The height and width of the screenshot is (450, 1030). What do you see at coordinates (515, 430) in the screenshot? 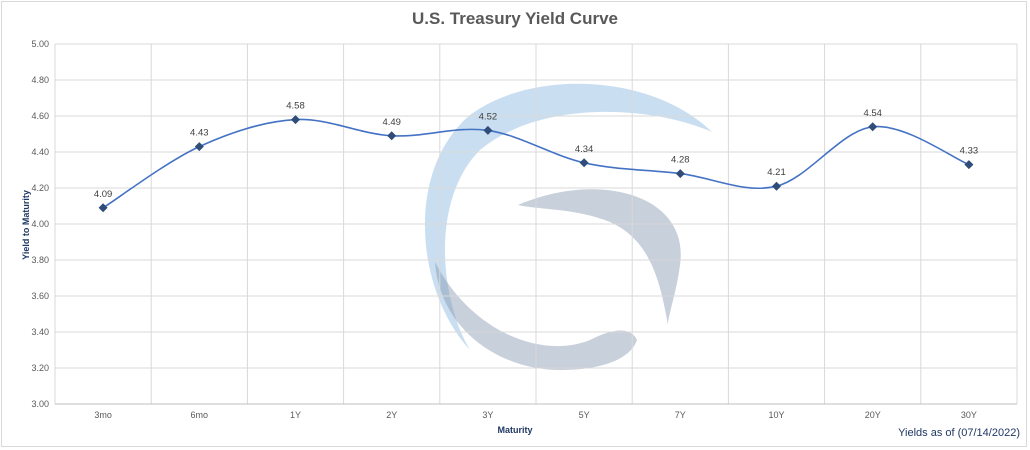
I see `x-axis-label: Maturity` at bounding box center [515, 430].